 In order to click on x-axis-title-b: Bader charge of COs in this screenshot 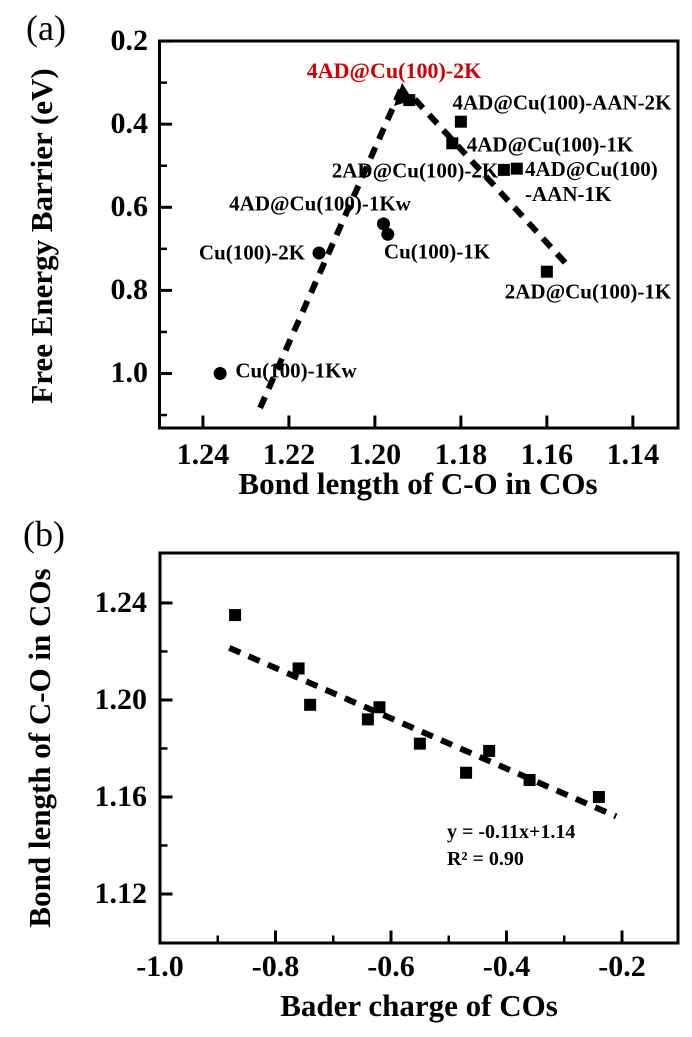, I will do `click(419, 1005)`.